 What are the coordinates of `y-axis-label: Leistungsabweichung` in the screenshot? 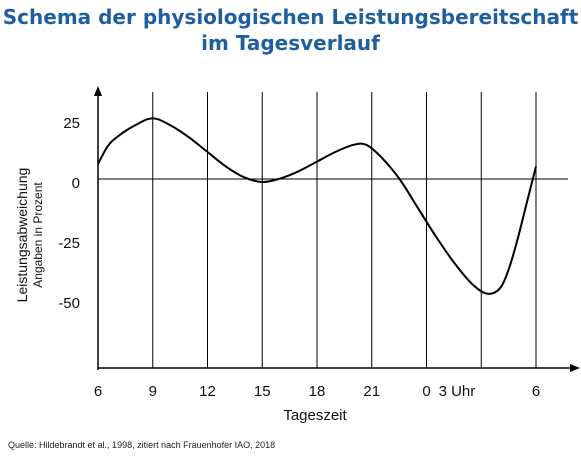 It's located at (22, 235).